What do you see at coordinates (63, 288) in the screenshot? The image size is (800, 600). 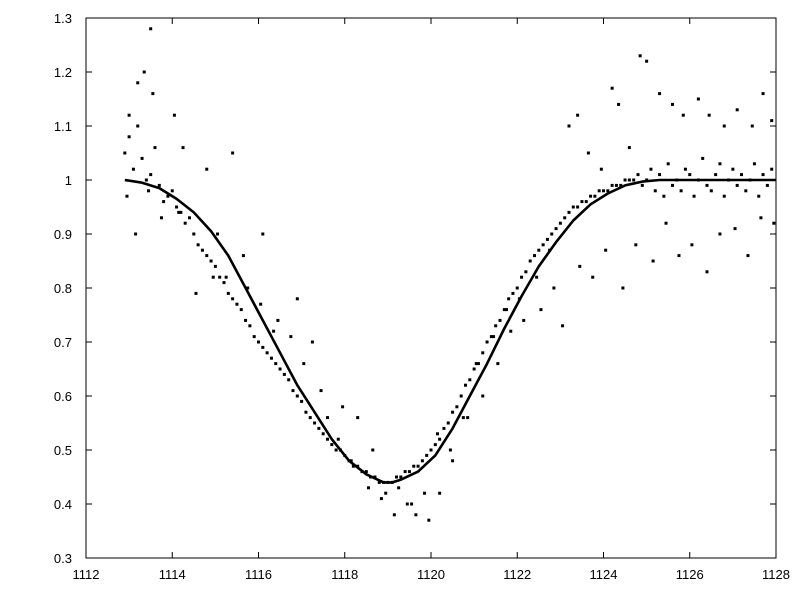 I see `y-tick-label: 0.8` at bounding box center [63, 288].